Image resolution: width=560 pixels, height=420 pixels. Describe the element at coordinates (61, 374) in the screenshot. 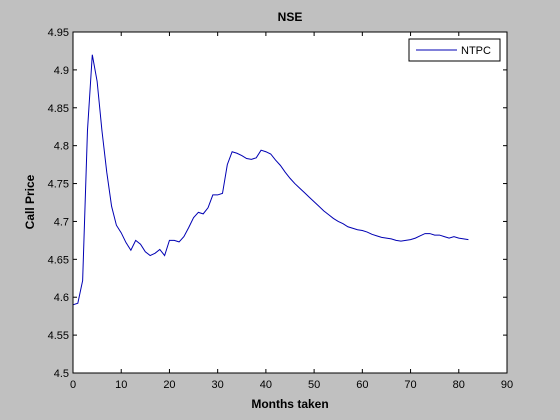

I see `y-tick-label: 4.5` at that location.